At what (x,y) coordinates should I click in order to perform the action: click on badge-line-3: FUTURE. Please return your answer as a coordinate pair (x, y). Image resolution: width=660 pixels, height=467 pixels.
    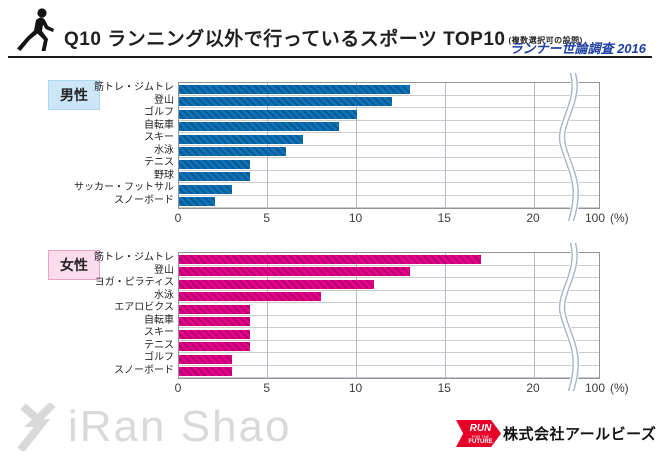
    Looking at the image, I should click on (480, 442).